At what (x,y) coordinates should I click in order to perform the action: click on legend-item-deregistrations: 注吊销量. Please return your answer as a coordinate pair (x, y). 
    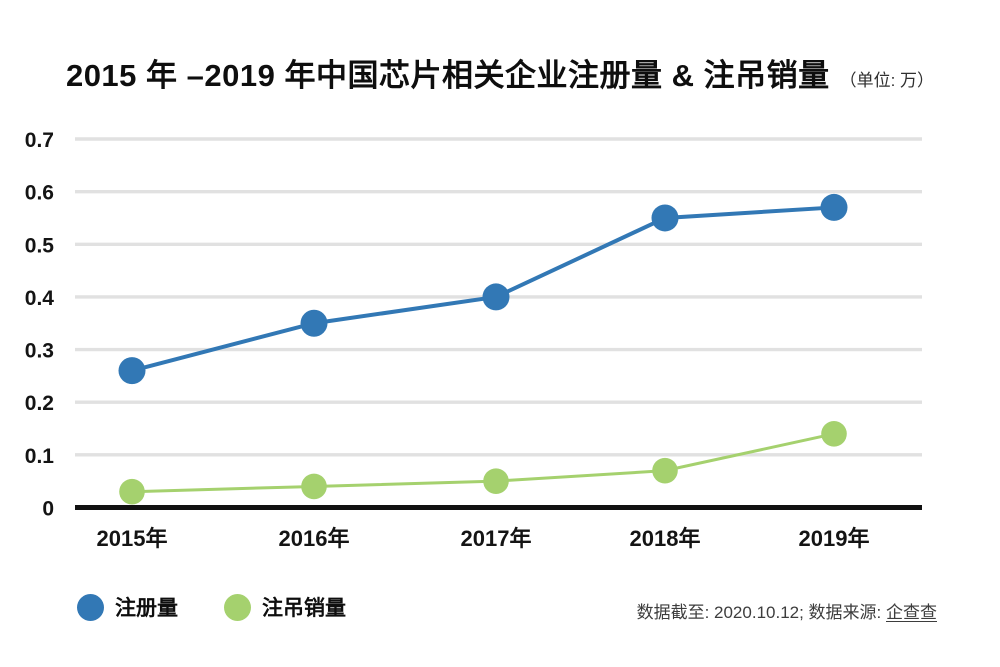
    Looking at the image, I should click on (285, 607).